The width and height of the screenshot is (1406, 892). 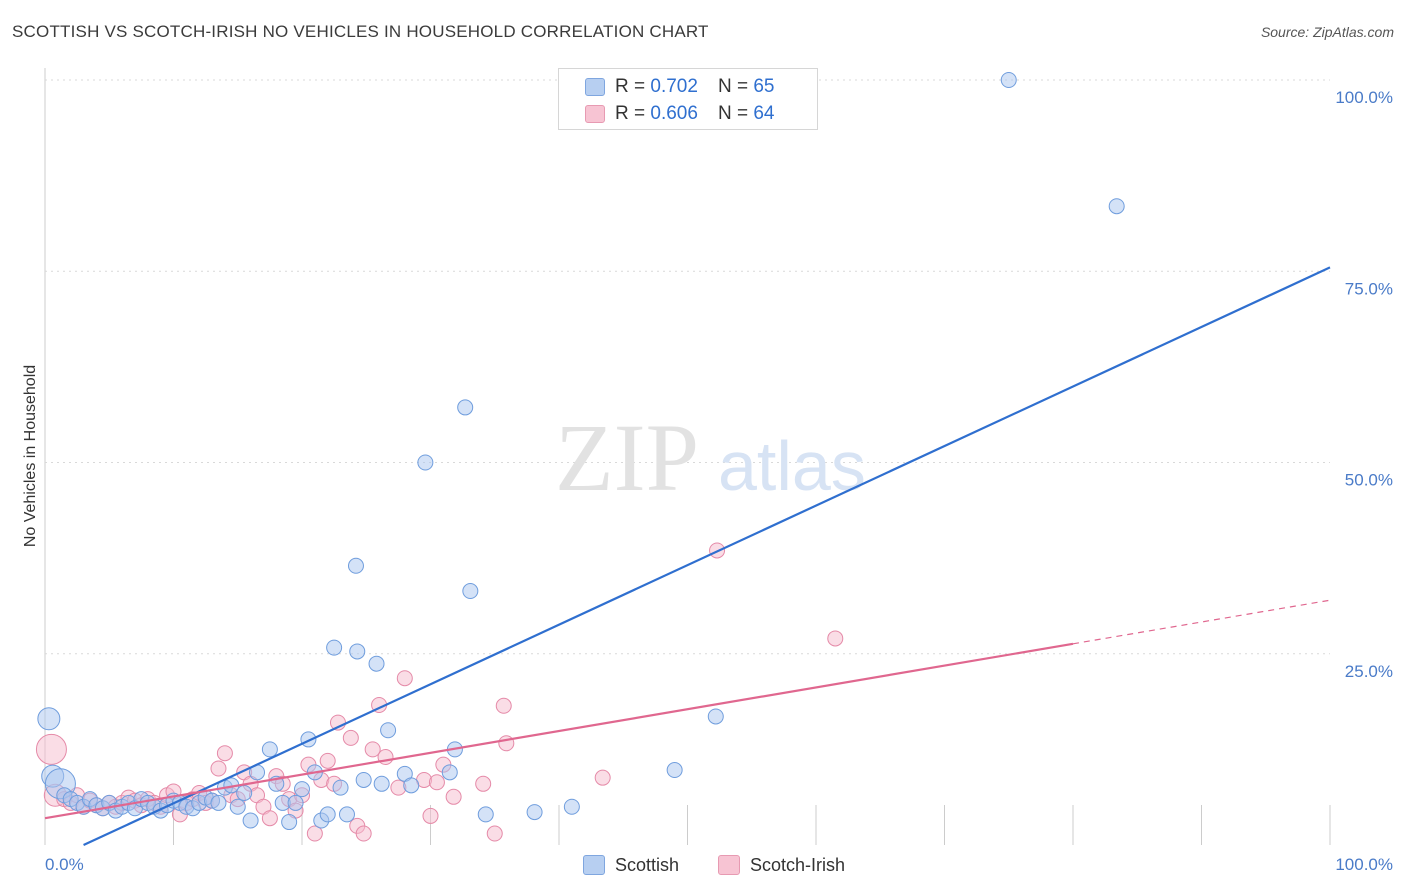 What do you see at coordinates (1364, 97) in the screenshot?
I see `y-tick-label: 100.0%` at bounding box center [1364, 97].